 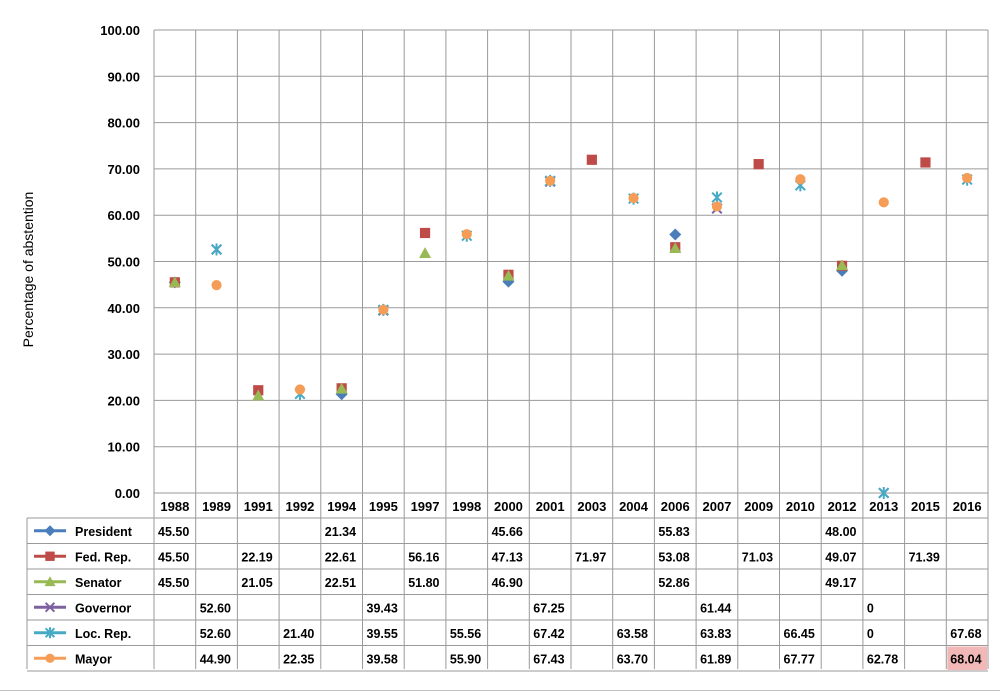 I want to click on data-label: 39.43, so click(x=382, y=608).